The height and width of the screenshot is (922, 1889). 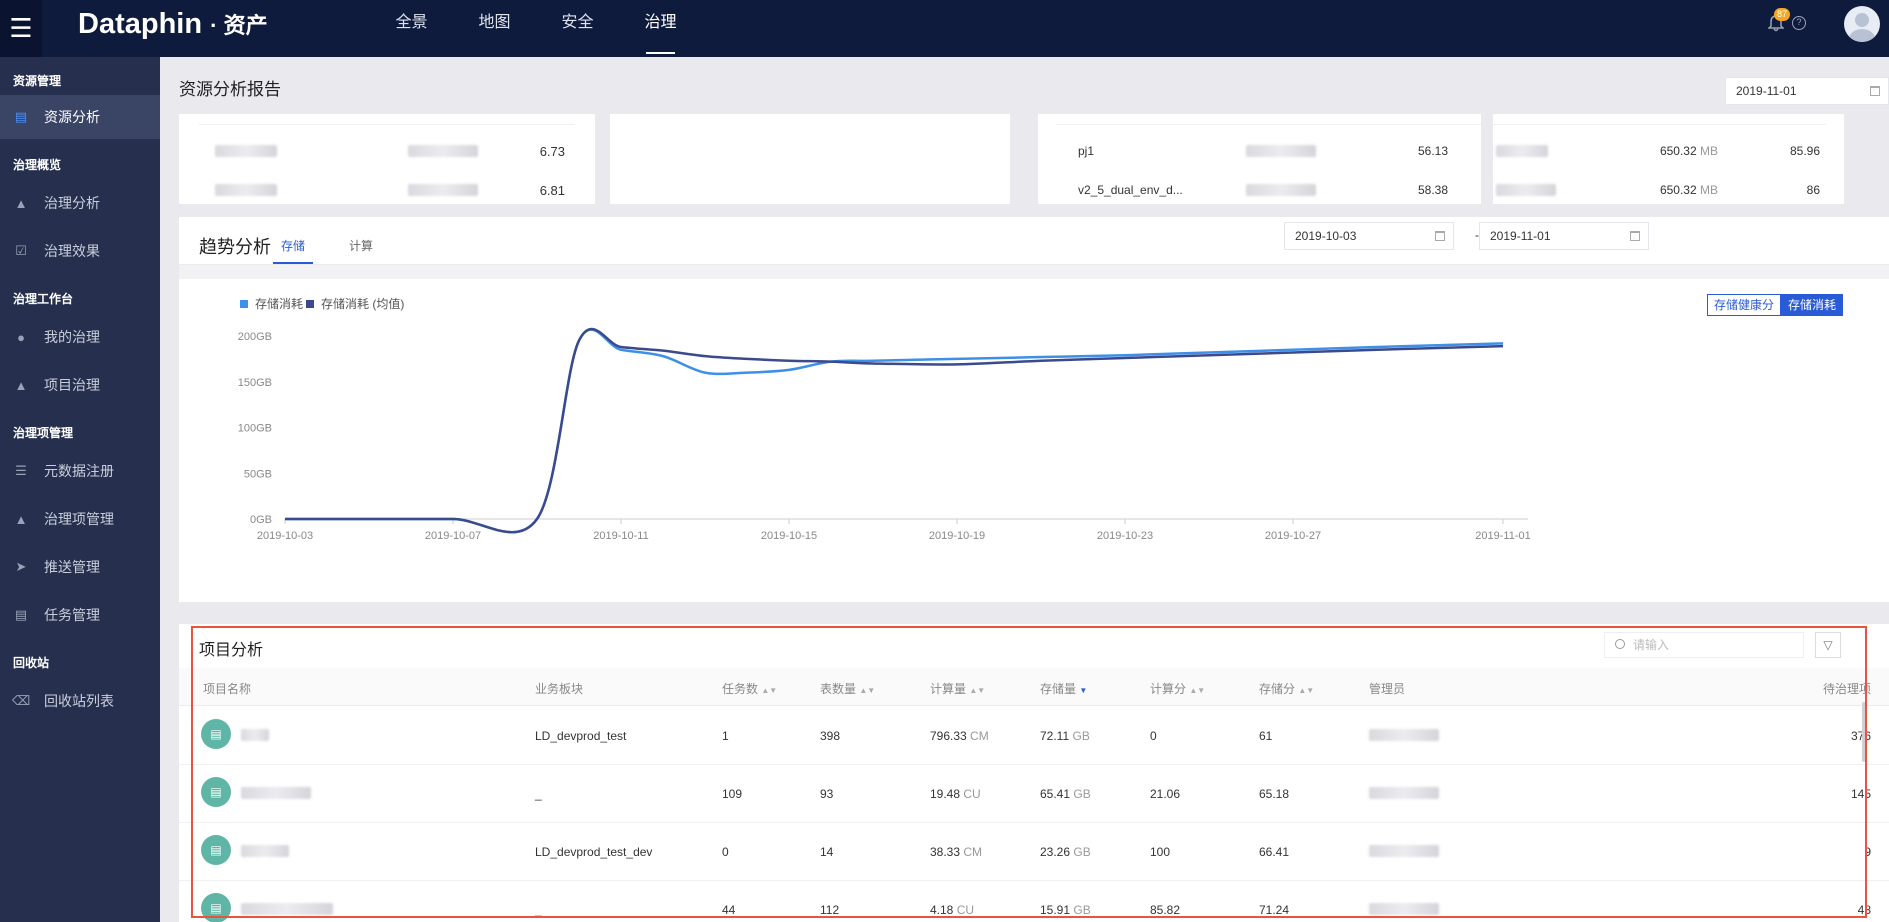 I want to click on sidebar-item-push-management: ➤ 推送管理, so click(x=80, y=567).